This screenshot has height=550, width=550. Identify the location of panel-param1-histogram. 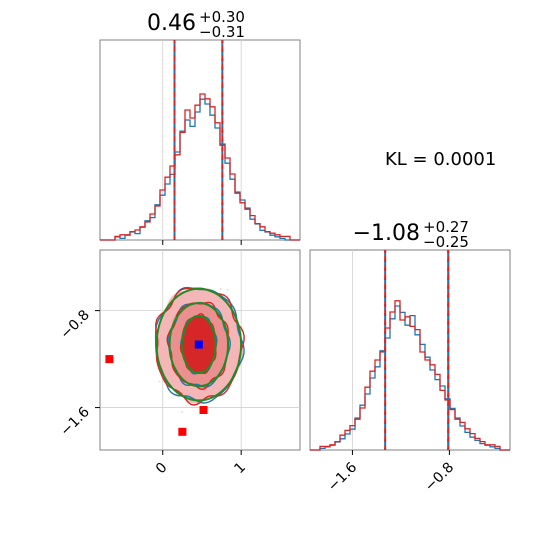
(200, 142).